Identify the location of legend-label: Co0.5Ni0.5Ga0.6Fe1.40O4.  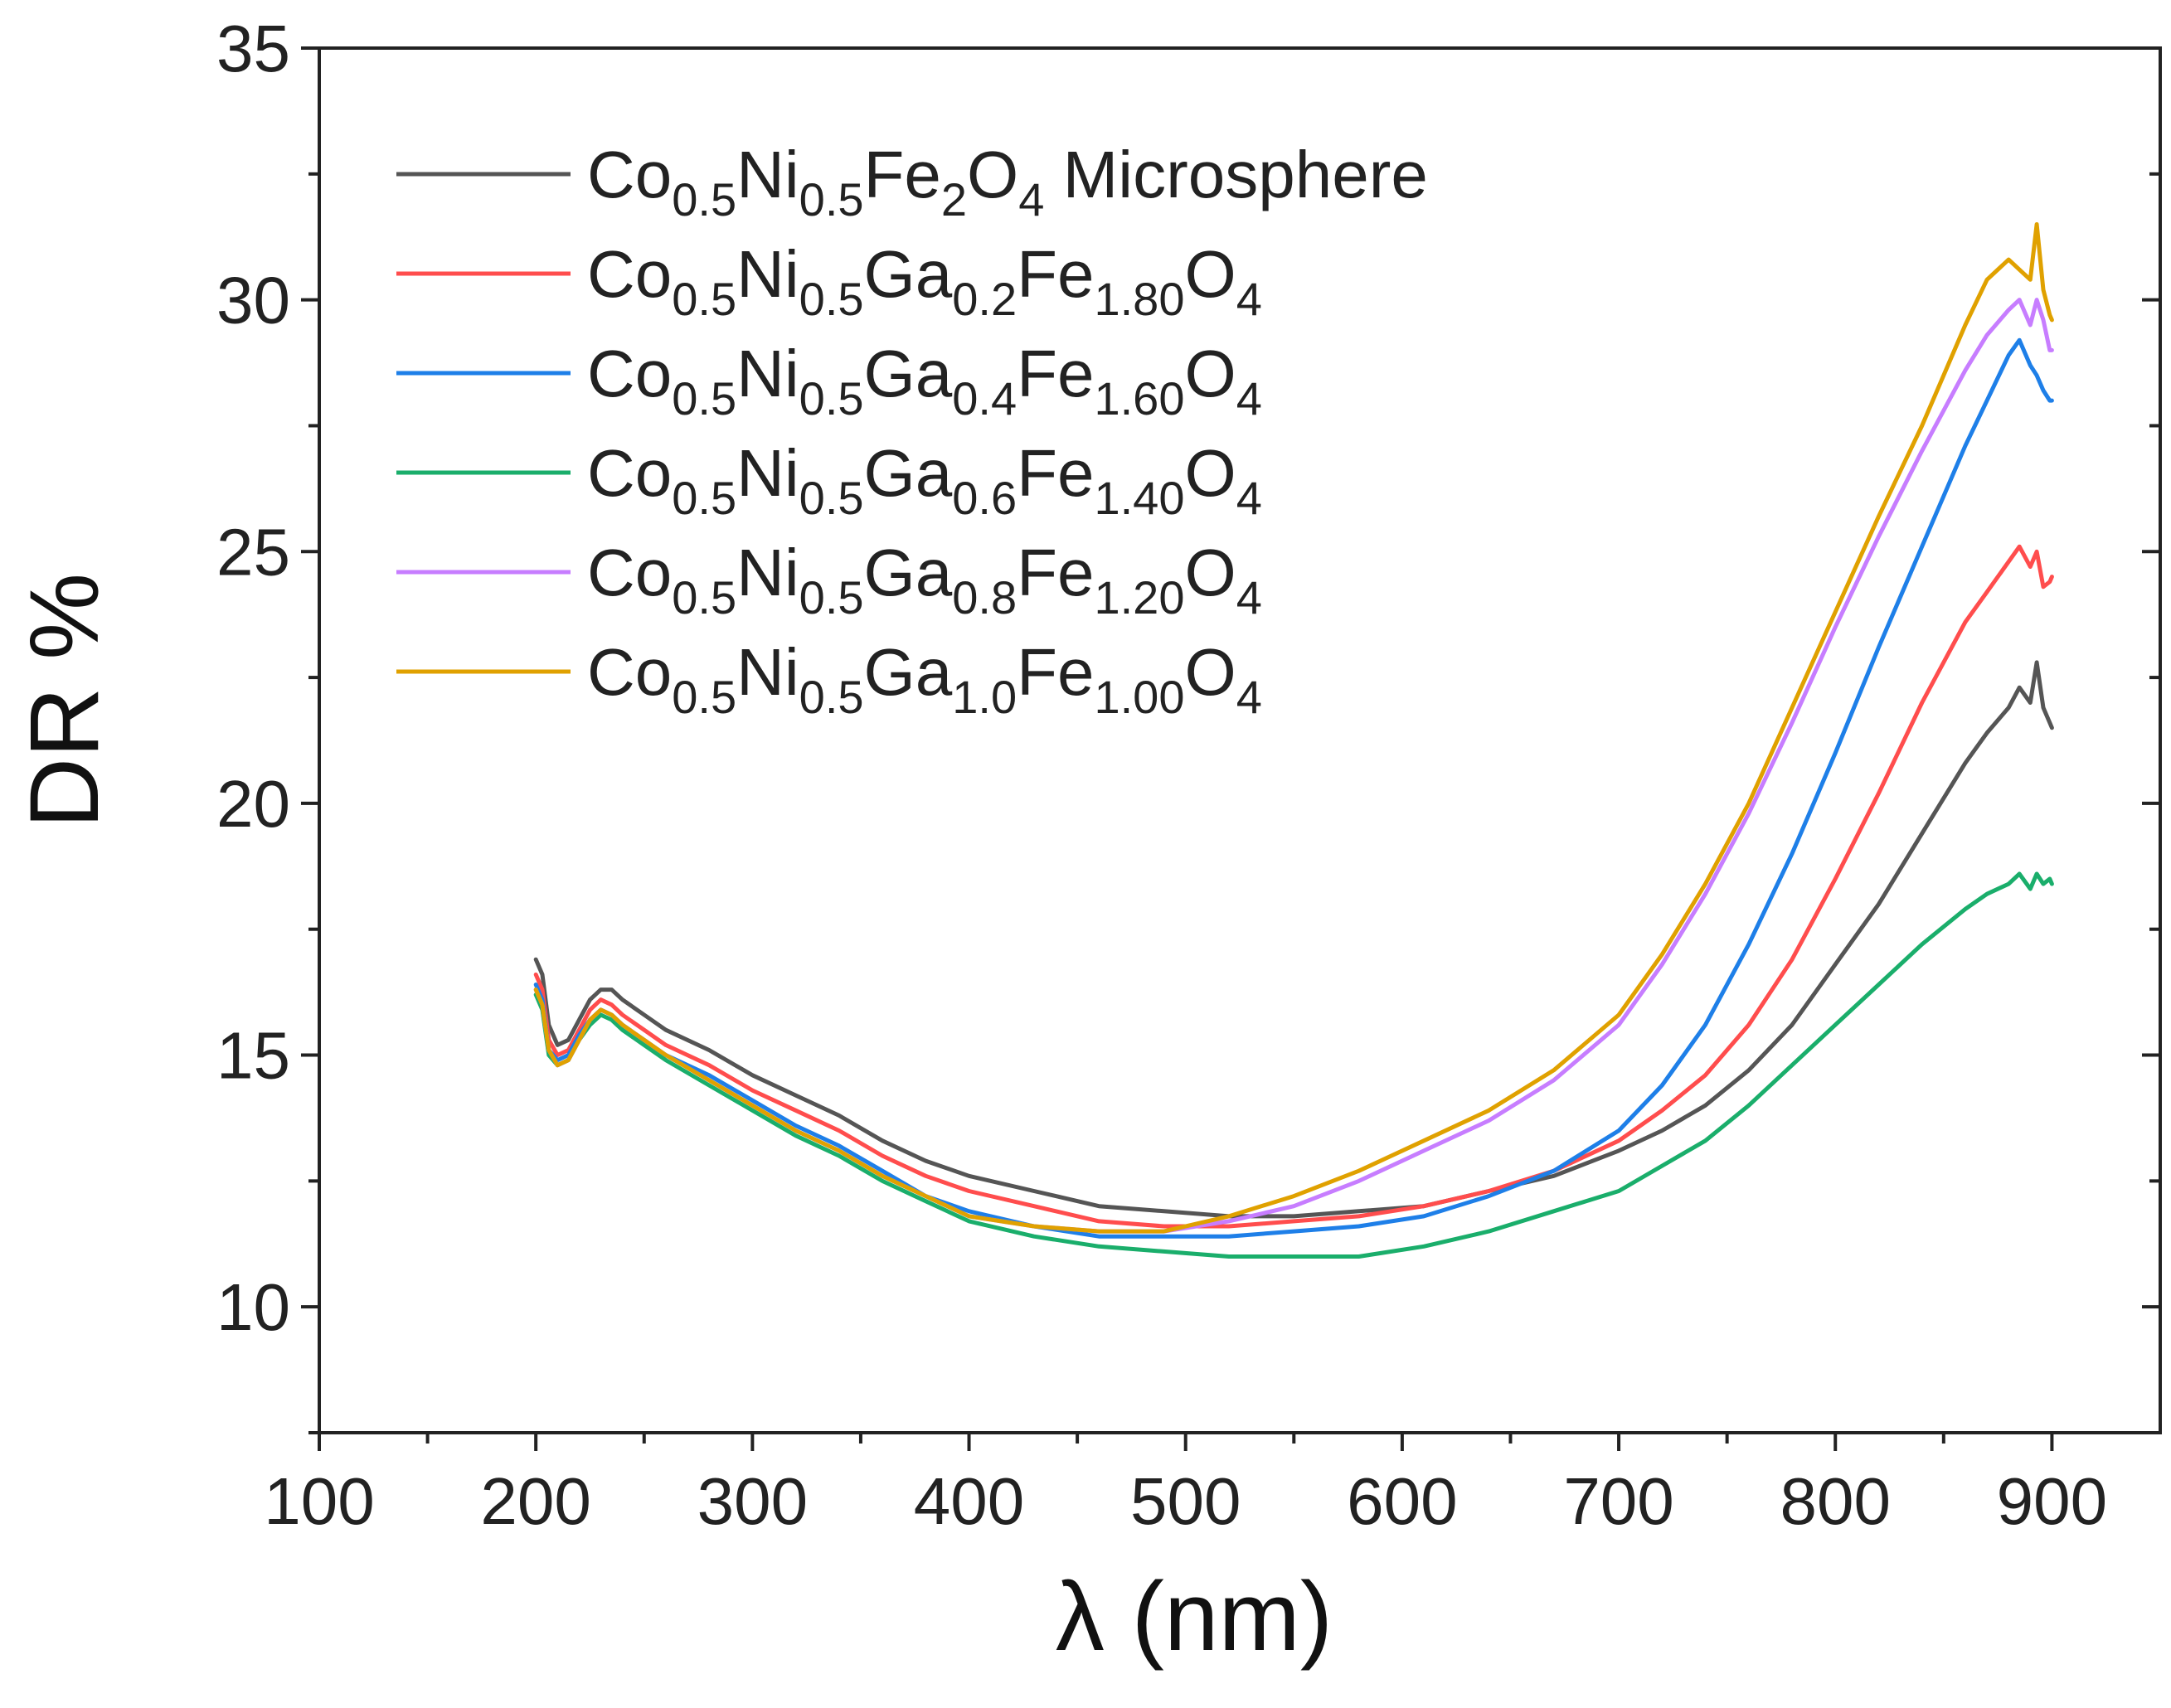
(924, 480).